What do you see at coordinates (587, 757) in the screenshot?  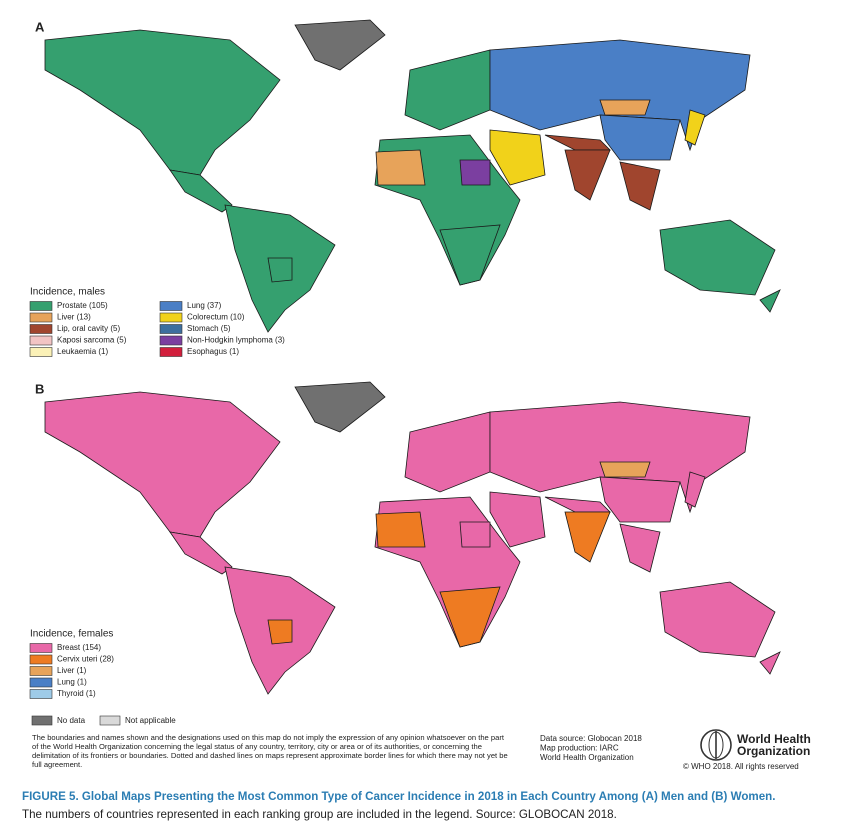 I see `data-source: World Health Organization` at bounding box center [587, 757].